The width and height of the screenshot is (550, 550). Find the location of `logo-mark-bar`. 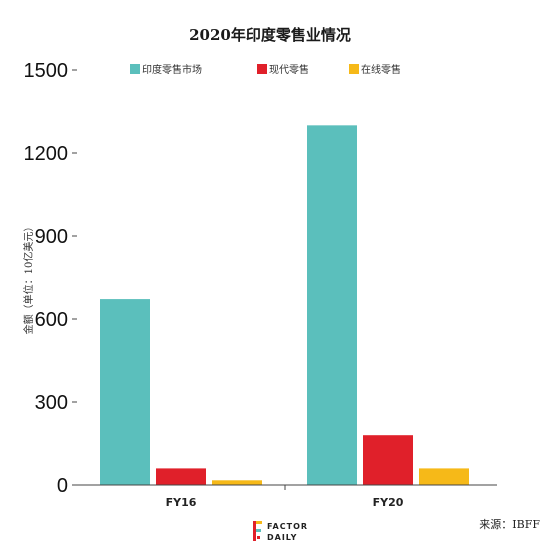

logo-mark-bar is located at coordinates (254, 531).